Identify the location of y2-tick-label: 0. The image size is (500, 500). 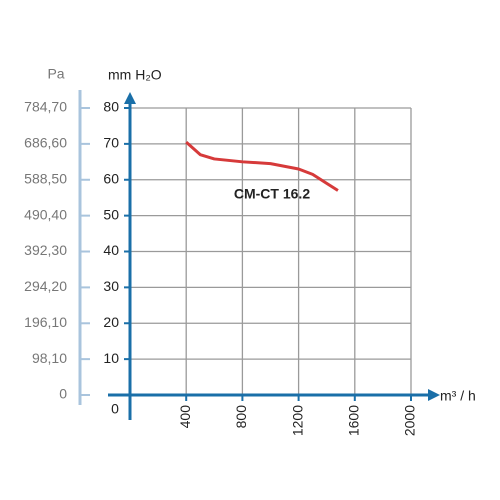
(63, 394).